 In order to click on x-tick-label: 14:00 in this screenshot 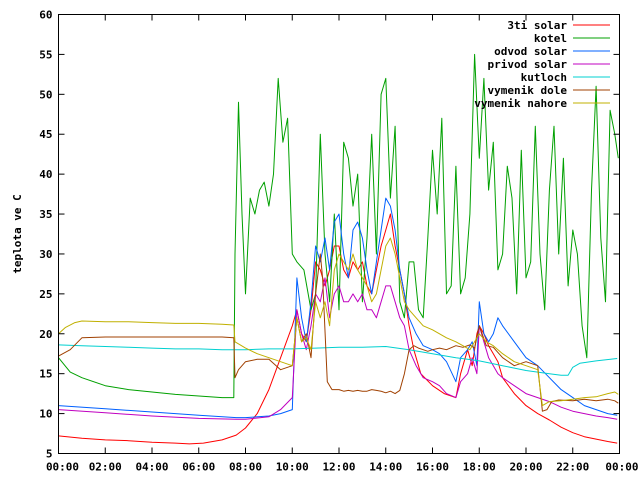, I will do `click(385, 467)`.